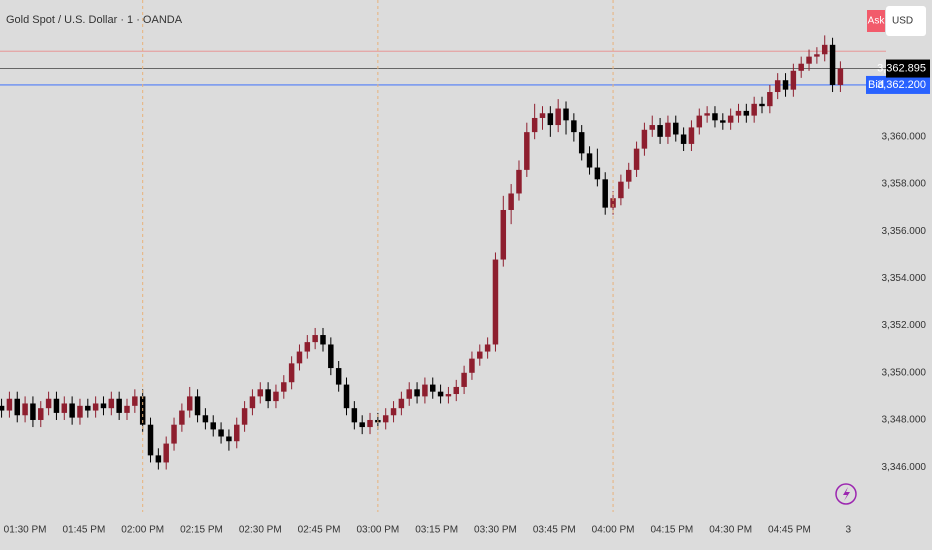  What do you see at coordinates (83, 530) in the screenshot?
I see `x-tick-label: 01:45 PM` at bounding box center [83, 530].